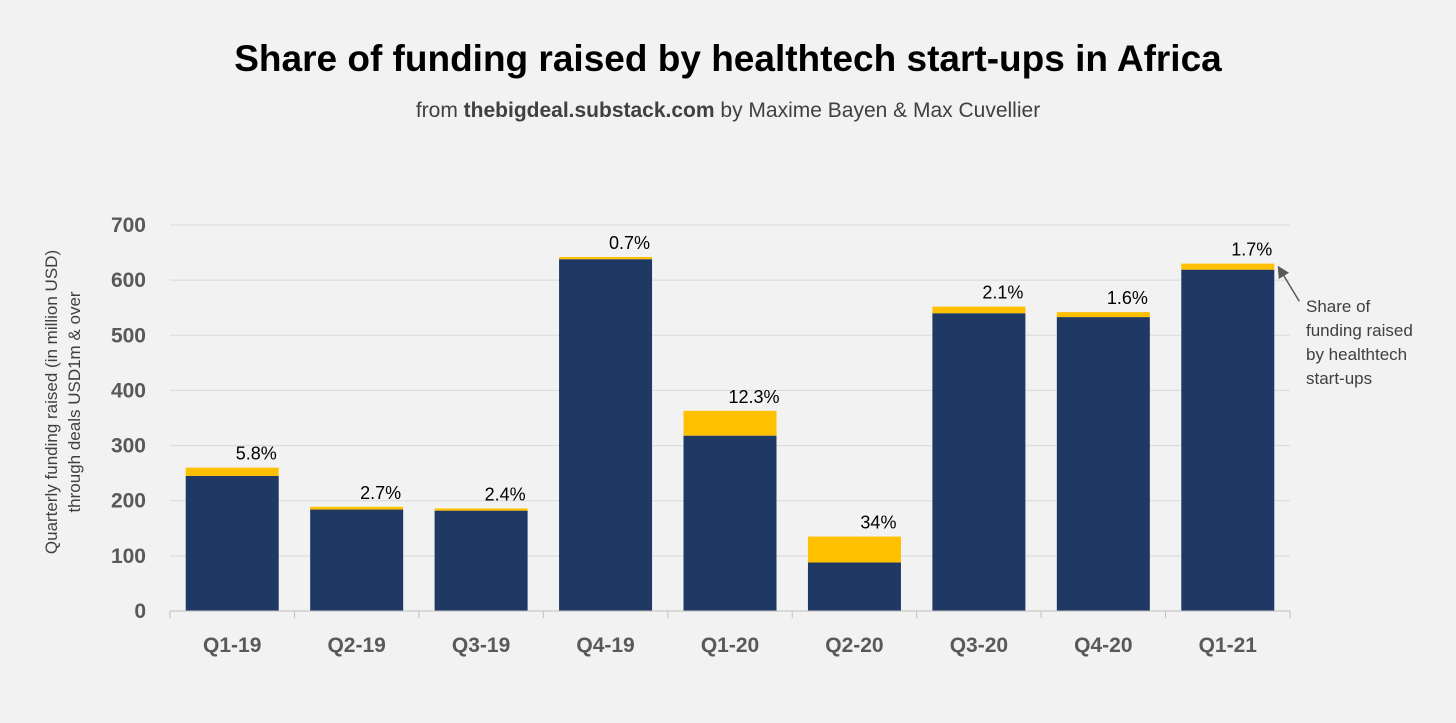 The width and height of the screenshot is (1456, 723). What do you see at coordinates (880, 110) in the screenshot?
I see `subtitle-suffix: by Maxime Bayen & Max Cuvellier` at bounding box center [880, 110].